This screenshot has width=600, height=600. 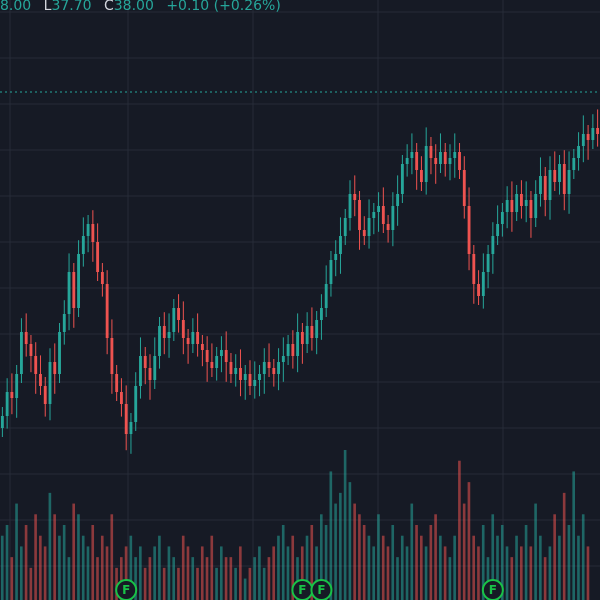 I want to click on change-percent: (+0.26%), so click(x=247, y=7).